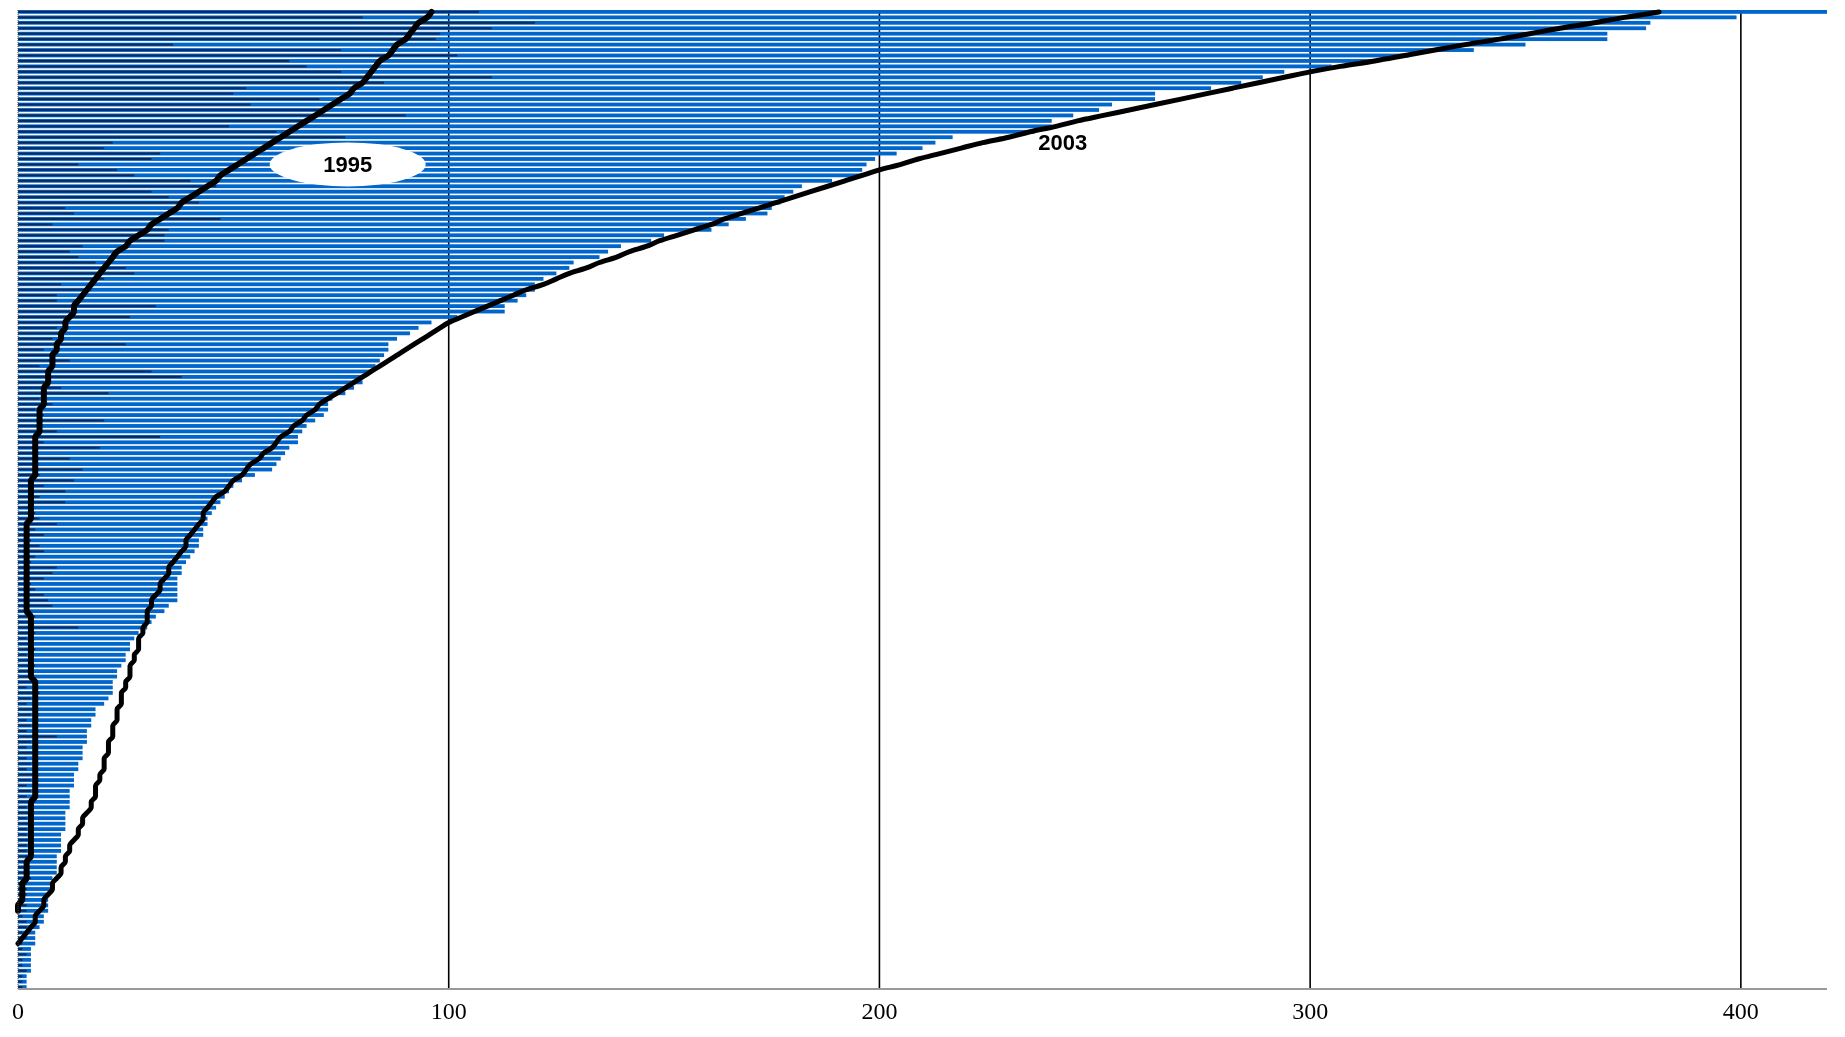 The height and width of the screenshot is (1037, 1845). I want to click on x-tick-label: 300, so click(1310, 1011).